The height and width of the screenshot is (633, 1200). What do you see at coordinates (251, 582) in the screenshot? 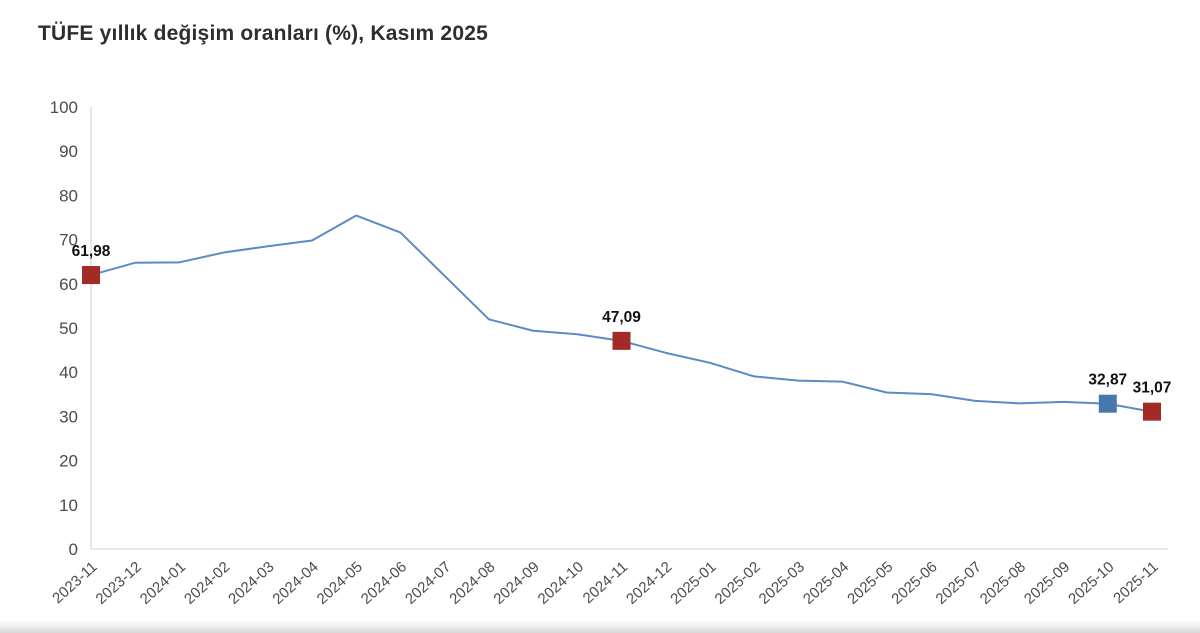
I see `x-tick-label: 2024-03` at bounding box center [251, 582].